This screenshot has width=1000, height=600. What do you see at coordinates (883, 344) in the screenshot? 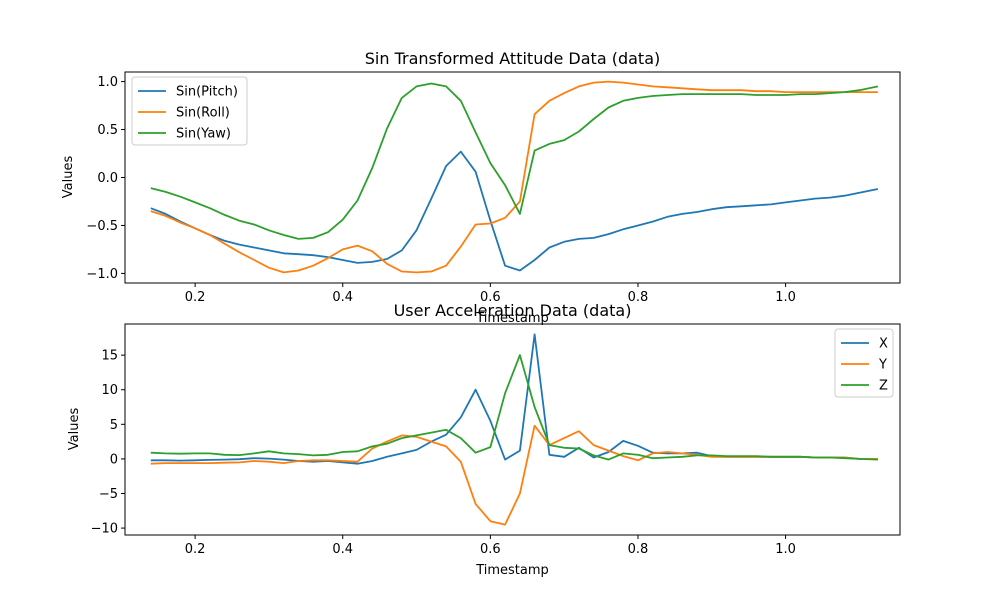
I see `acceleration-legend-label: X` at bounding box center [883, 344].